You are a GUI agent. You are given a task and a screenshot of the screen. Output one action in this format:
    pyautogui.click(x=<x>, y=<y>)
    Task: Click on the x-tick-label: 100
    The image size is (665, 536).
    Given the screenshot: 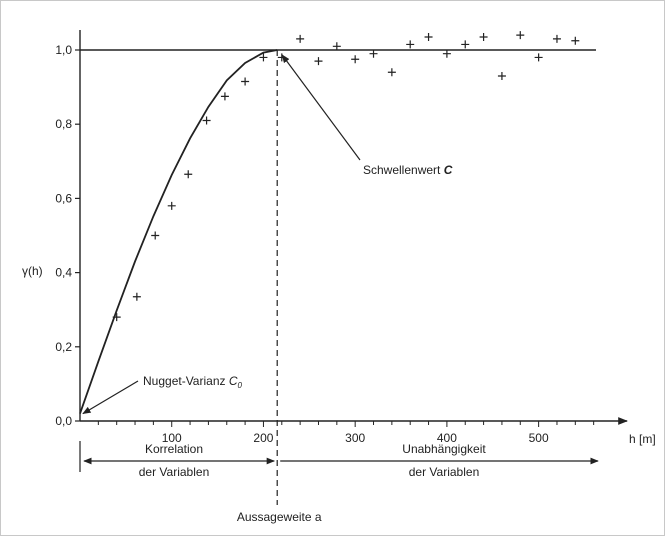 What is the action you would take?
    pyautogui.click(x=172, y=438)
    